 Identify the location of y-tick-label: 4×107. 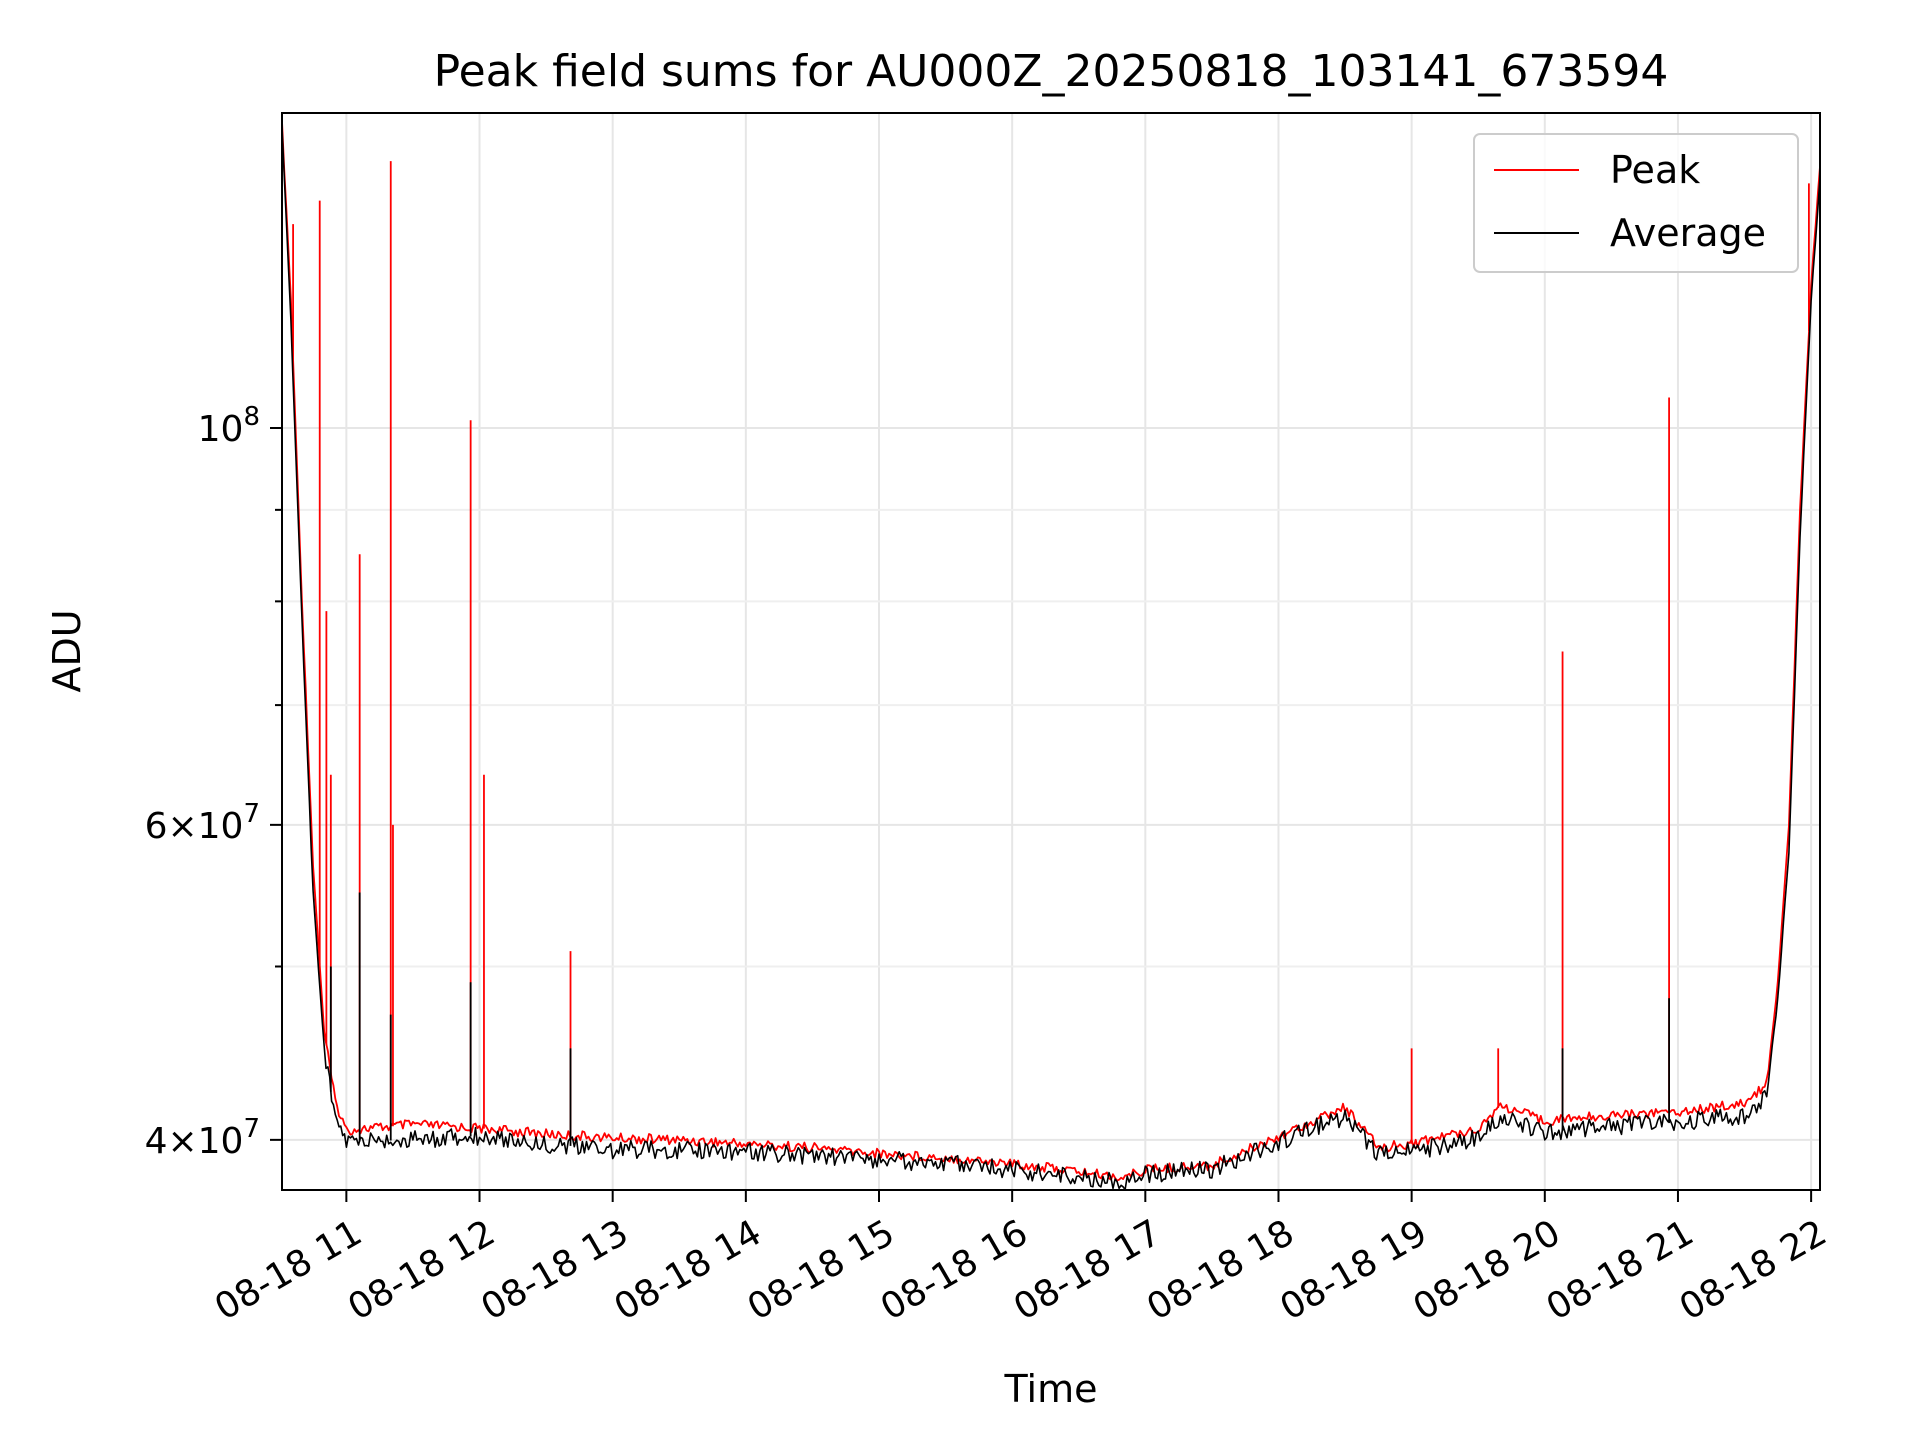
(202, 1138).